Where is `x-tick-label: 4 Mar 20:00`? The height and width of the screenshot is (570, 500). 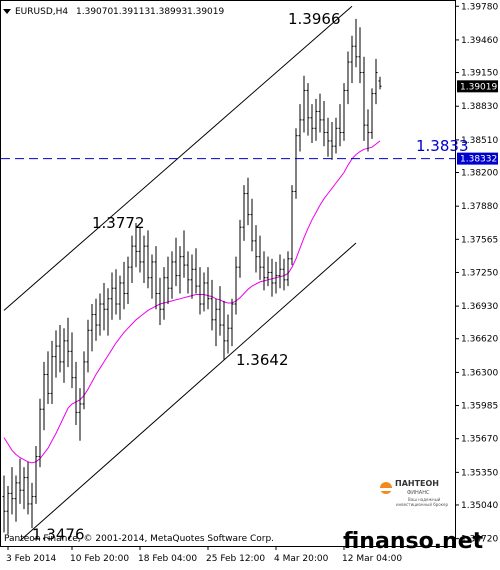 x-tick-label: 4 Mar 20:00 is located at coordinates (301, 559).